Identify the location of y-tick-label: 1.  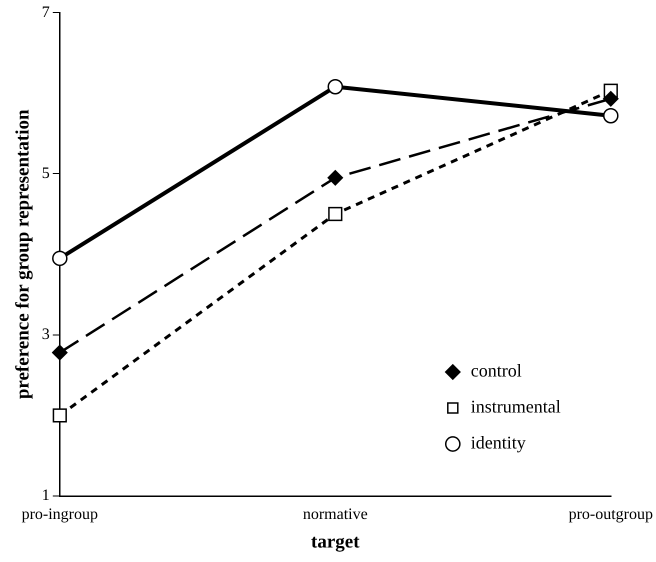
(46, 495).